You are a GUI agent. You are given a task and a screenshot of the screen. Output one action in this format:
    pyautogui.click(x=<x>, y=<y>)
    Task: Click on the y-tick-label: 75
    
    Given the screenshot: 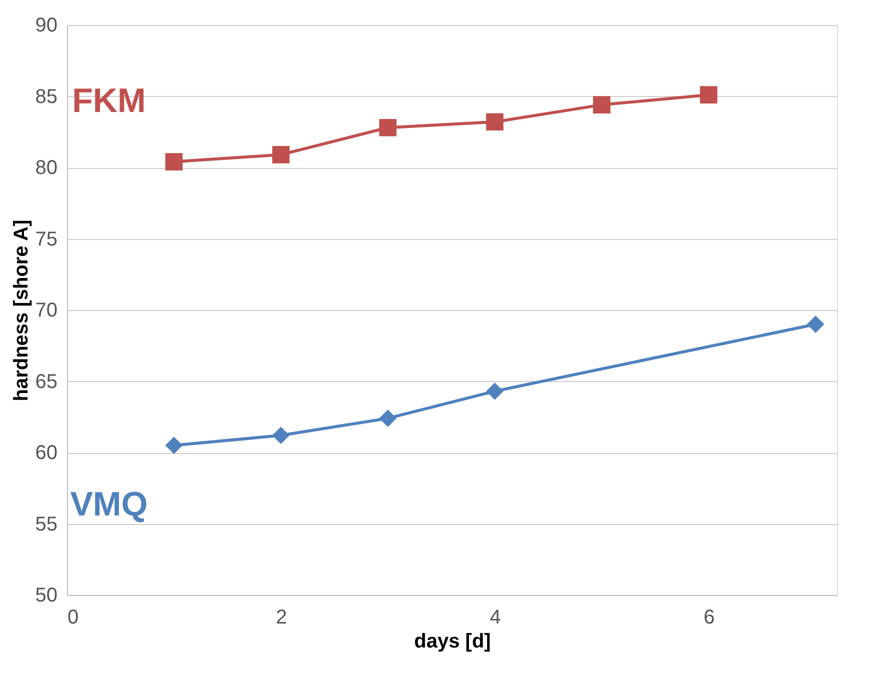 What is the action you would take?
    pyautogui.click(x=46, y=239)
    